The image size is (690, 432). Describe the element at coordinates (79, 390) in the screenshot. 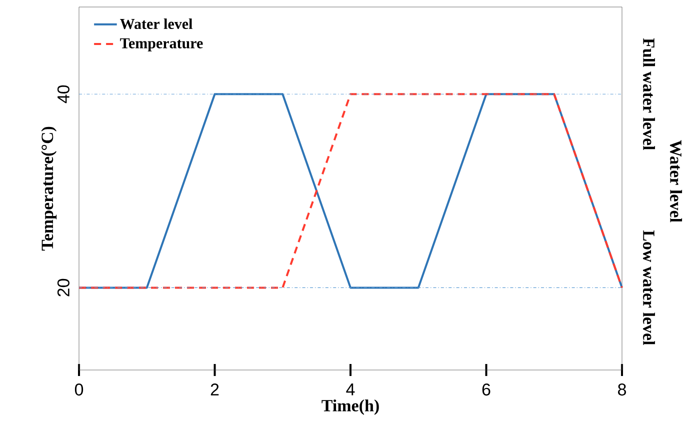

I see `x-tick-label: 0` at that location.